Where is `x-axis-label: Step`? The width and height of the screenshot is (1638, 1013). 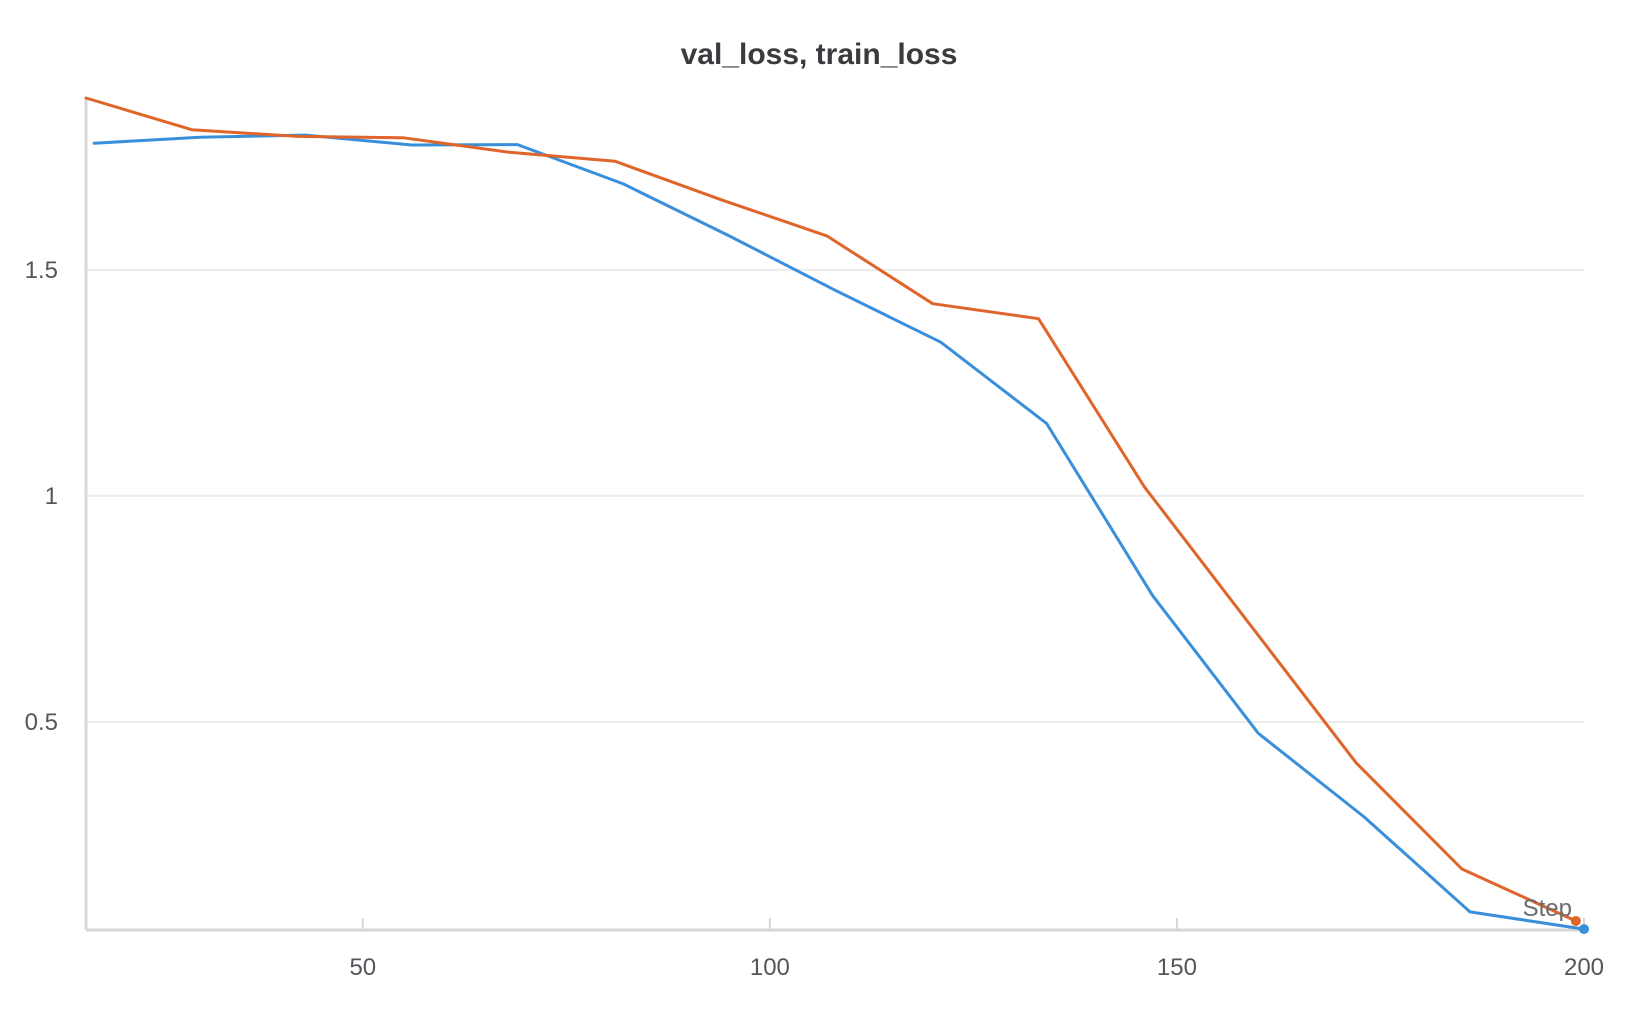
x-axis-label: Step is located at coordinates (1547, 908).